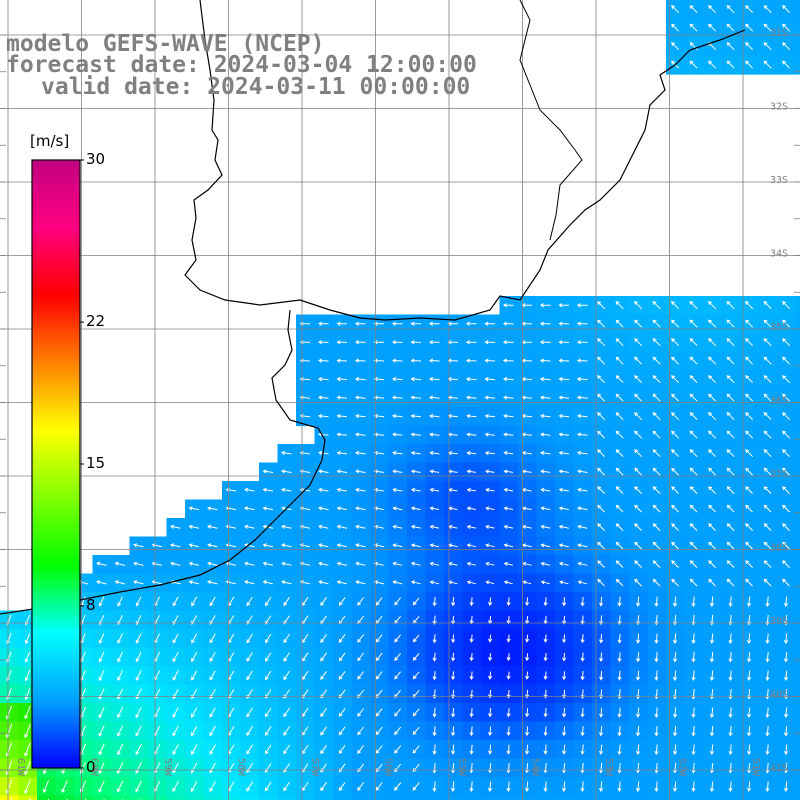  I want to click on lon-label: 53W, so click(608, 767).